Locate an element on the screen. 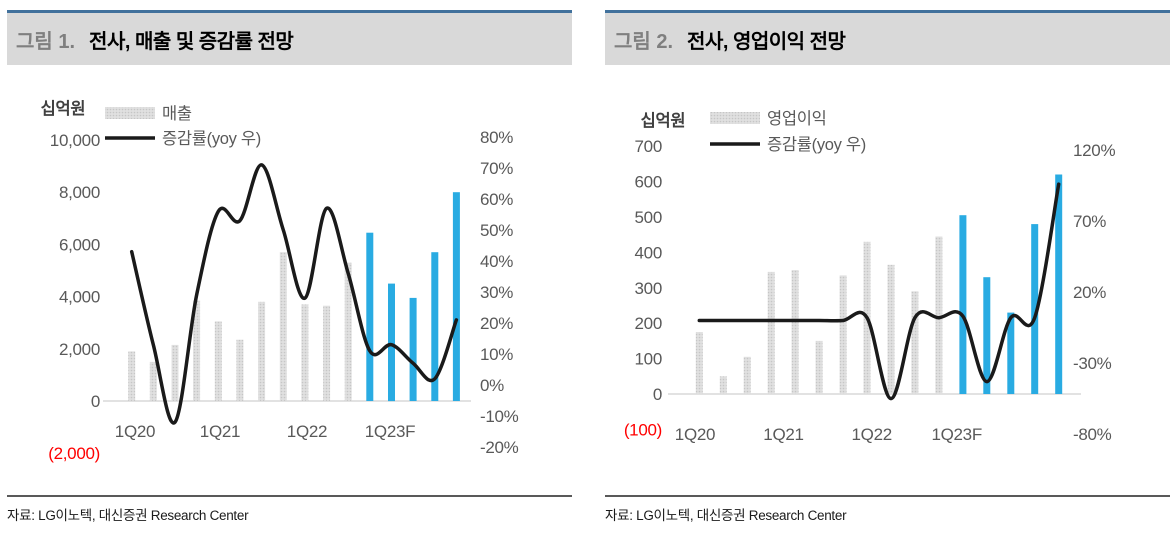 This screenshot has width=1172, height=539. right-axis-tick-30: 30% is located at coordinates (496, 292).